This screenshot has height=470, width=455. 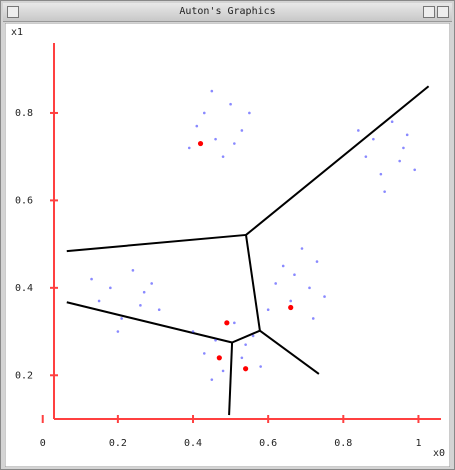 What do you see at coordinates (24, 113) in the screenshot?
I see `y-tick-label: 0.8` at bounding box center [24, 113].